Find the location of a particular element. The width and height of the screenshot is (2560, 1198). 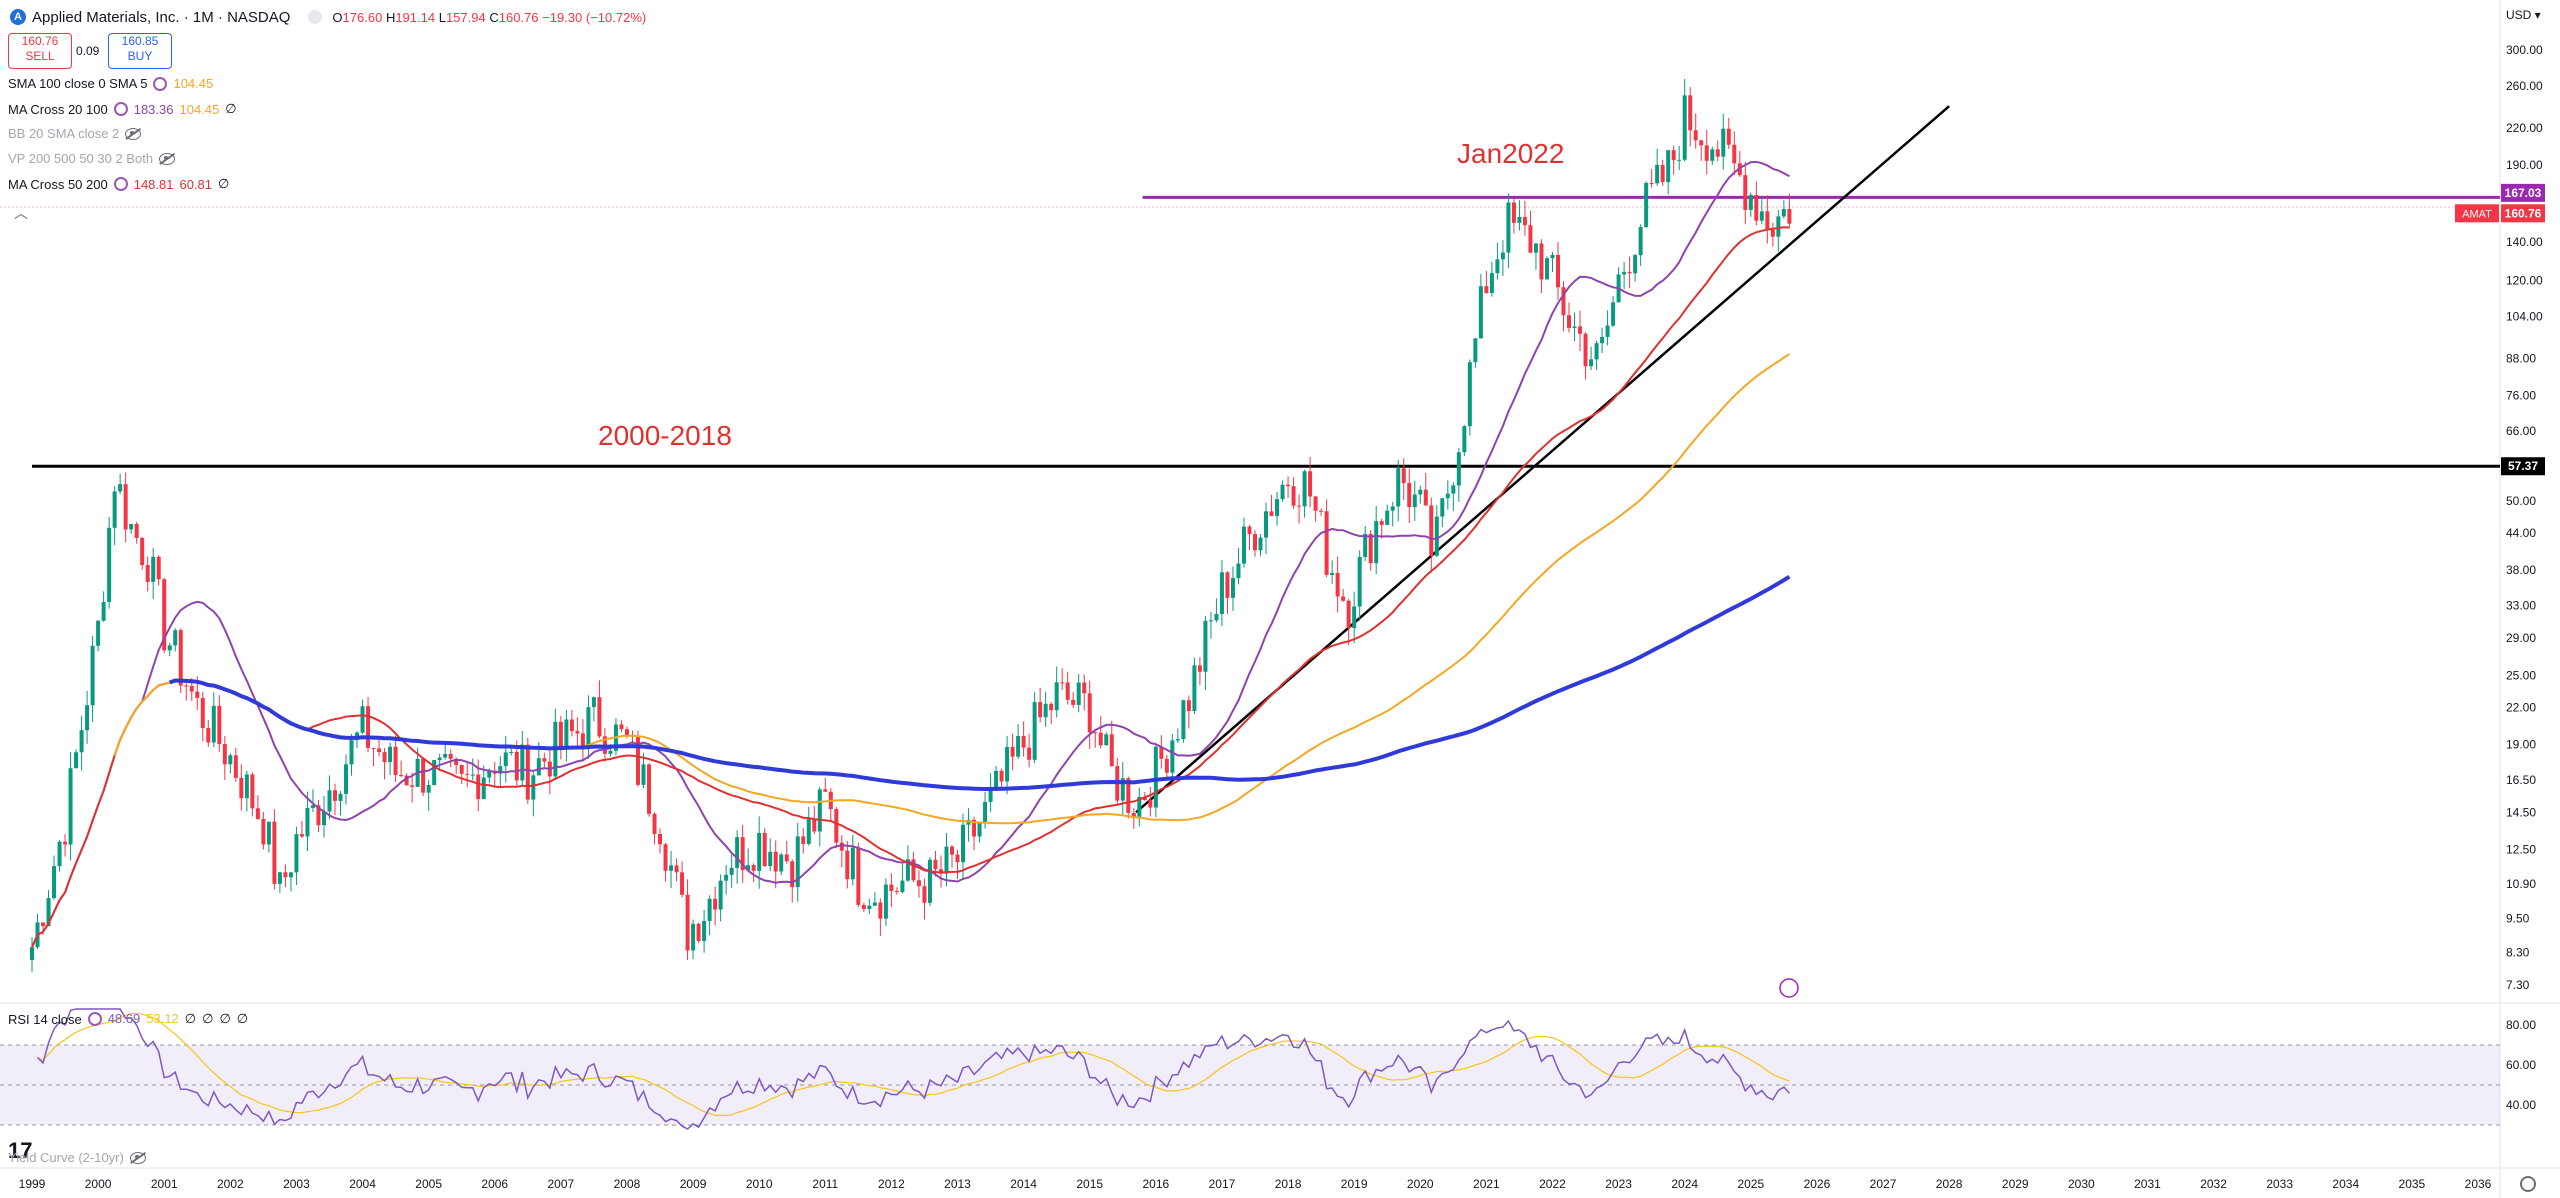

ticker-badge is located at coordinates (2477, 213).